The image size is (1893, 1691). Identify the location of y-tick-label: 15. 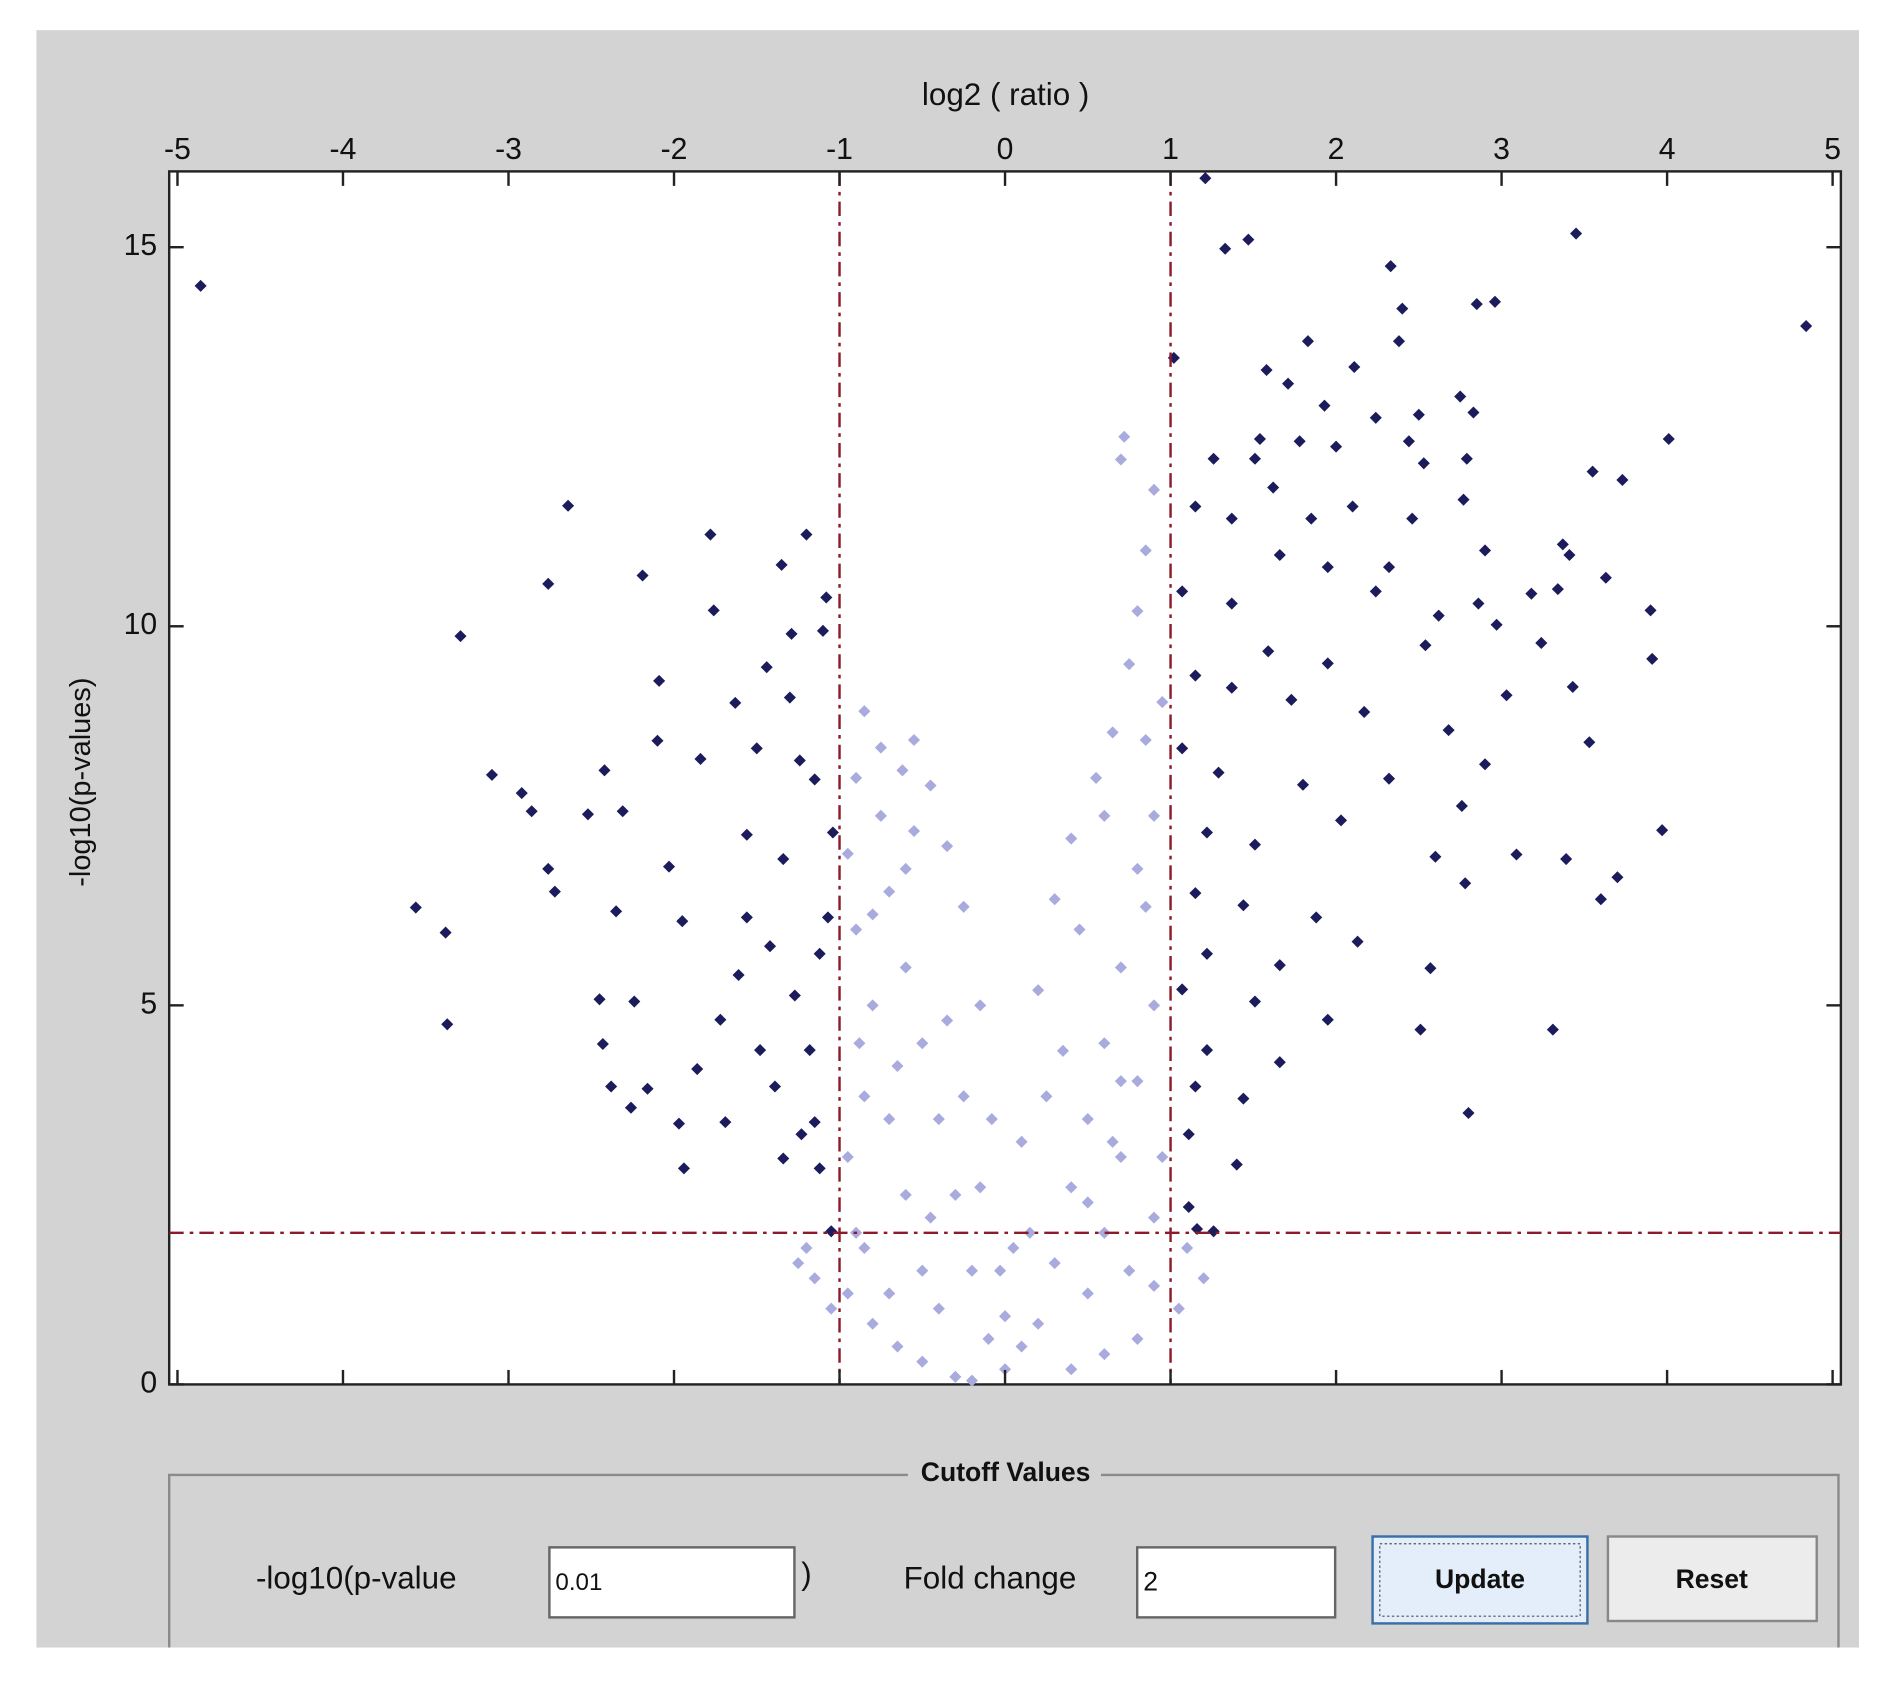
(141, 245).